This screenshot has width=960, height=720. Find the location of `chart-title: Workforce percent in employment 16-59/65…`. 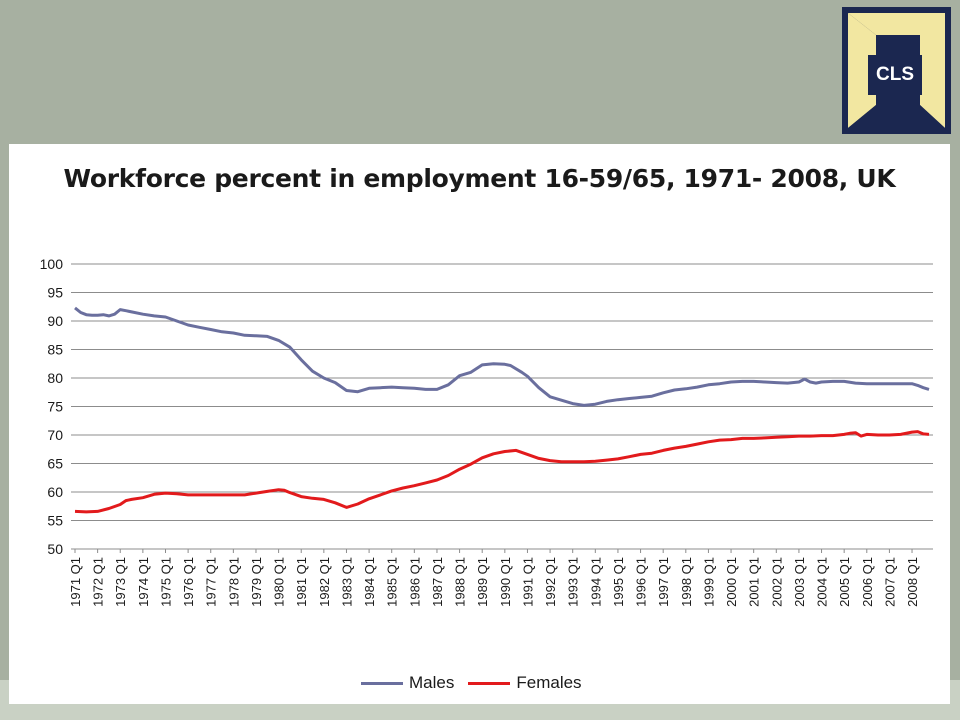

chart-title: Workforce percent in employment 16-59/65… is located at coordinates (479, 178).